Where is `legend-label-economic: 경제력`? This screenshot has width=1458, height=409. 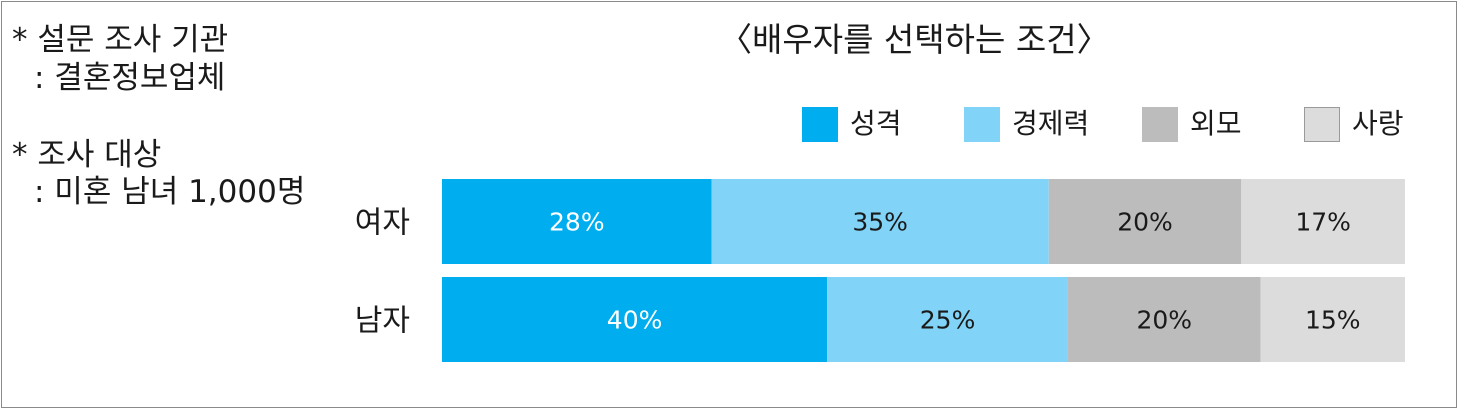 legend-label-economic: 경제력 is located at coordinates (1051, 123).